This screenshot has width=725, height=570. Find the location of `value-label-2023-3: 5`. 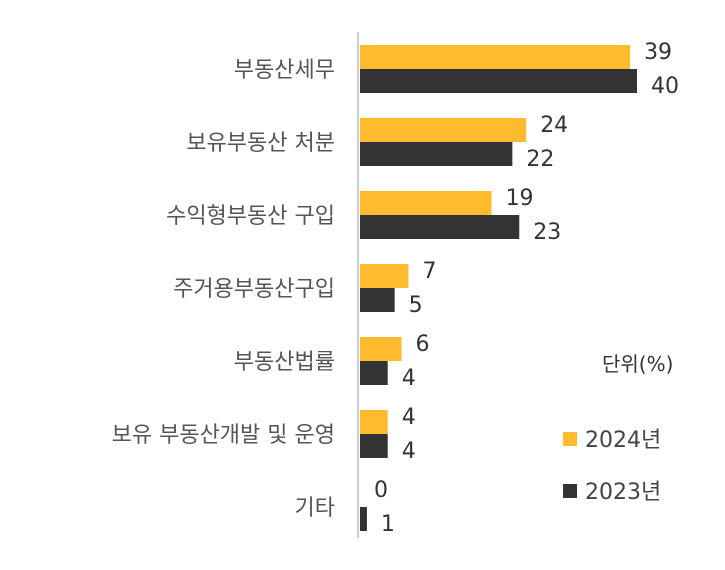

value-label-2023-3: 5 is located at coordinates (416, 305).